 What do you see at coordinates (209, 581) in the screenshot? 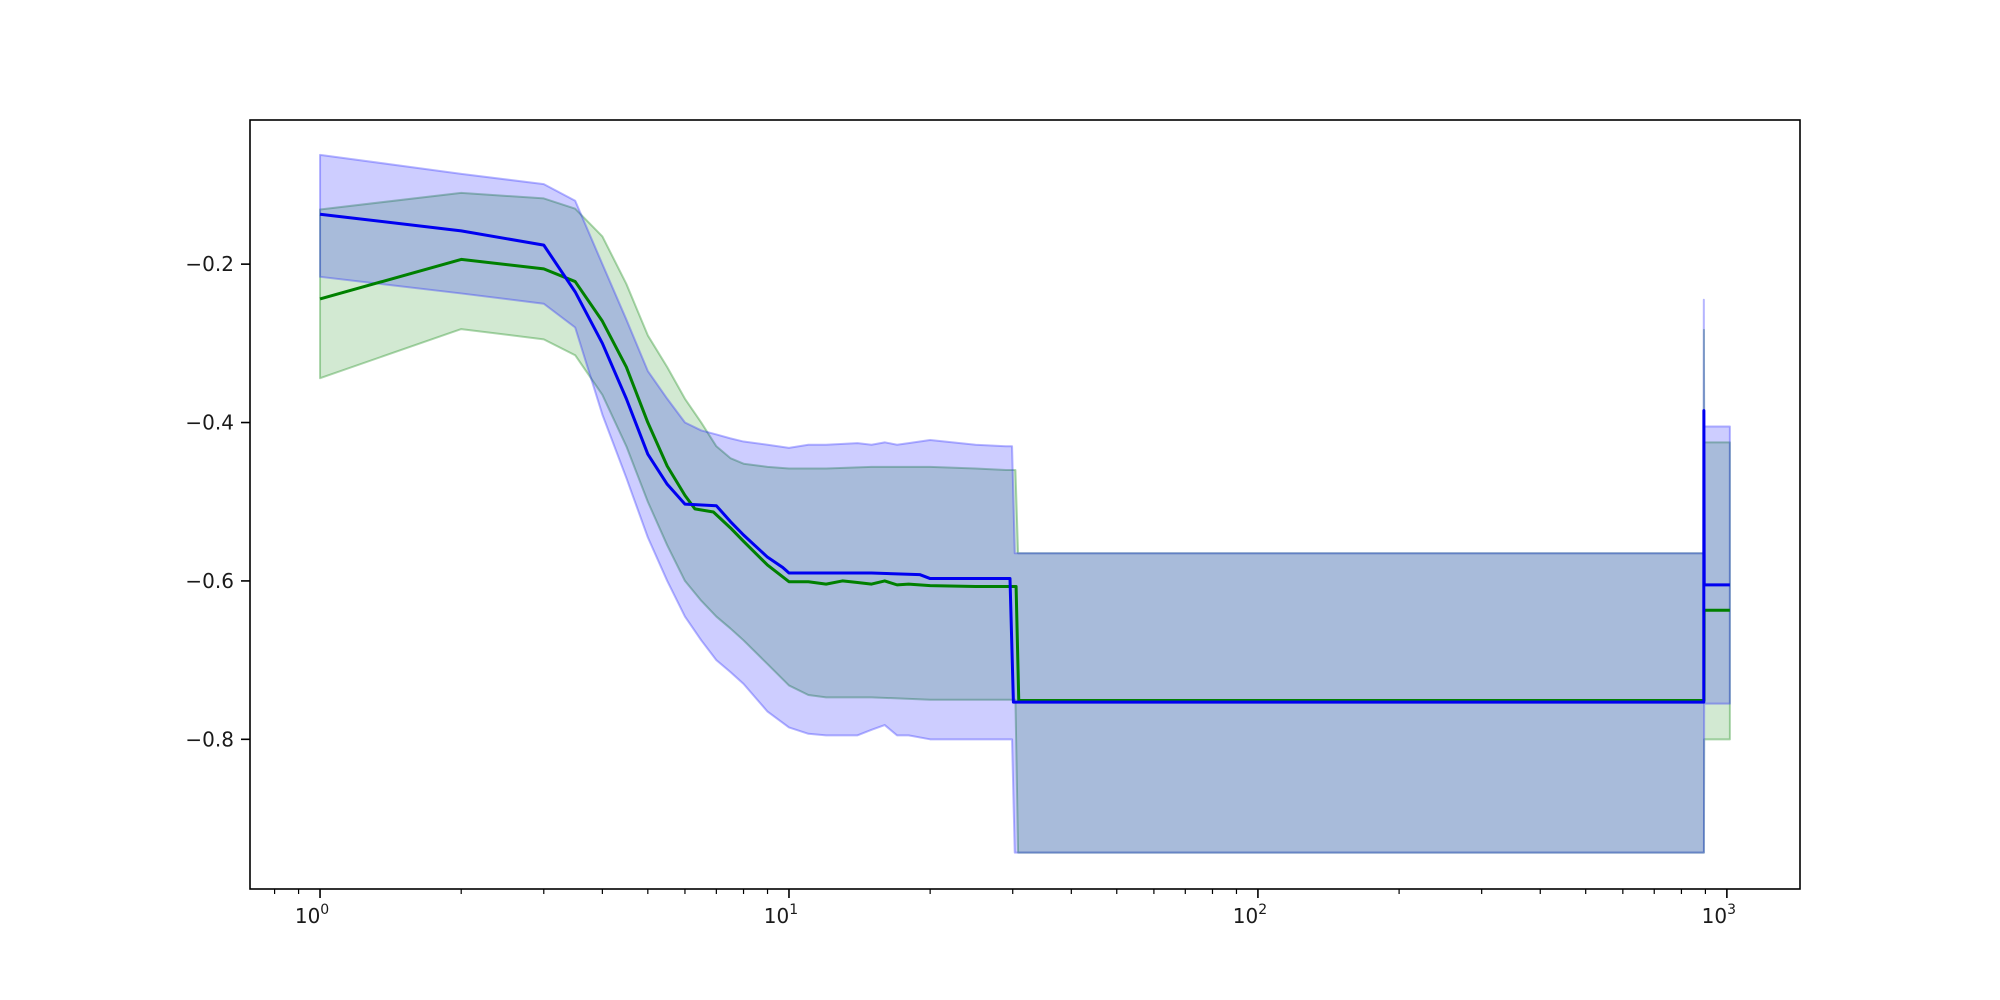
I see `y-axis-tick-label: −0.6` at bounding box center [209, 581].